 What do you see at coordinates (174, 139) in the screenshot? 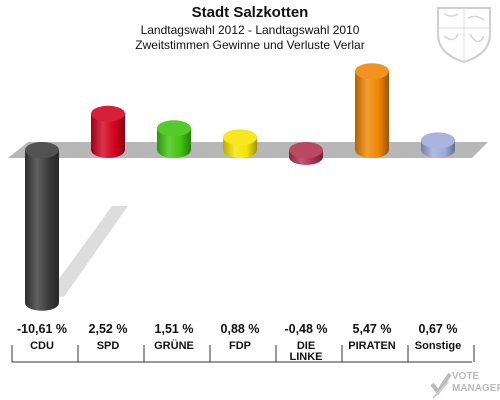
I see `bar-gr-ne` at bounding box center [174, 139].